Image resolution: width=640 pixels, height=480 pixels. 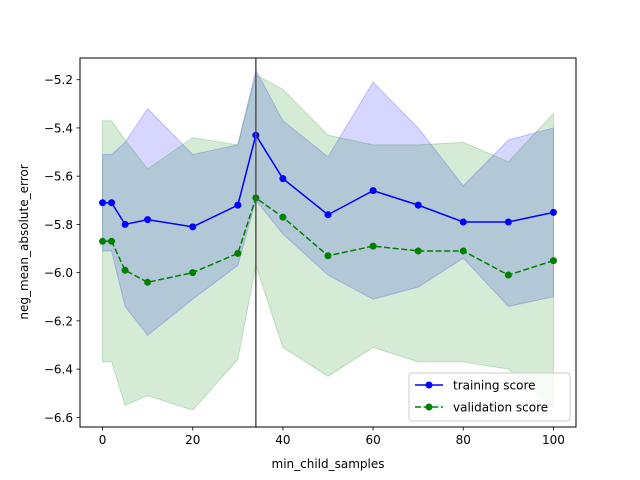 I want to click on training-score-line, so click(x=328, y=180).